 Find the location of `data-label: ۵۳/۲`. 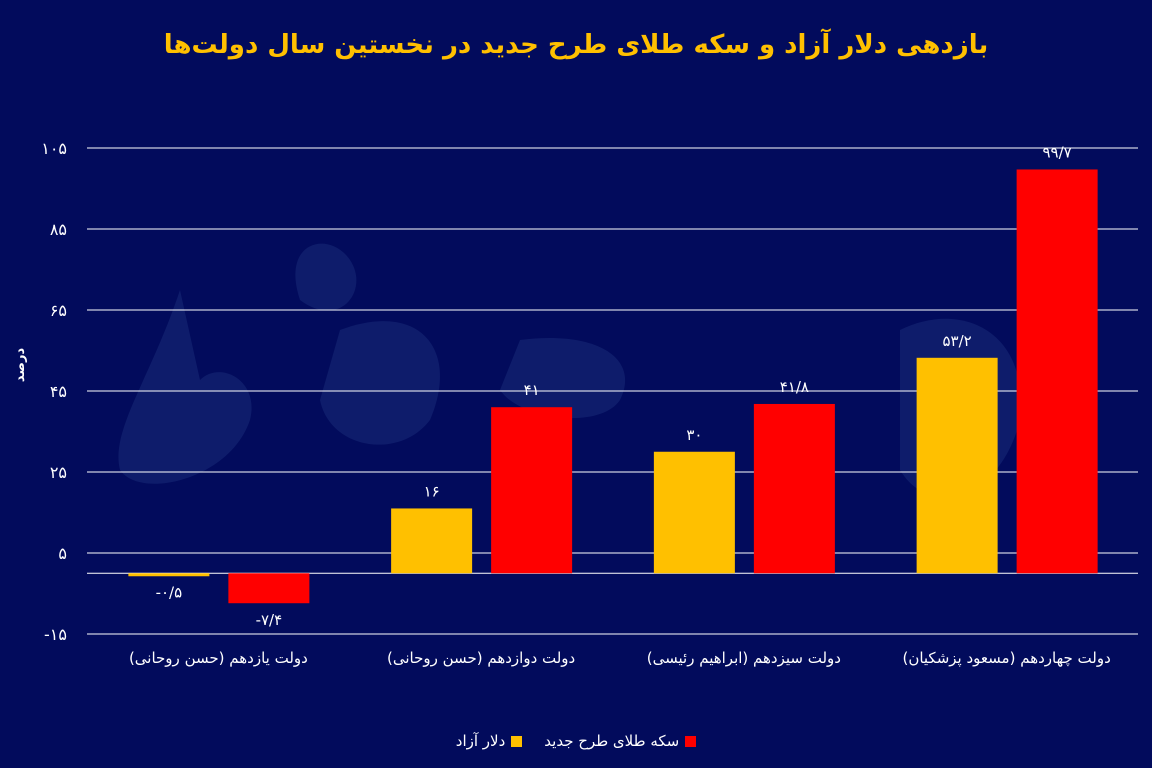

data-label: ۵۳/۲ is located at coordinates (957, 341).